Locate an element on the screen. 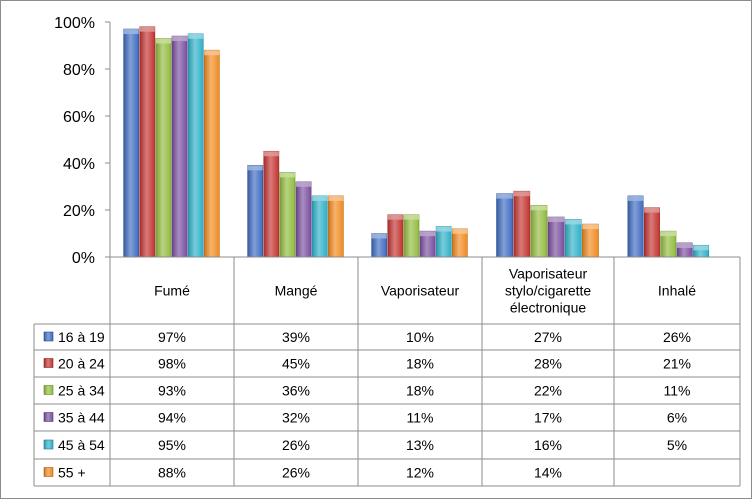 This screenshot has width=752, height=499. data-label: 94% is located at coordinates (172, 418).